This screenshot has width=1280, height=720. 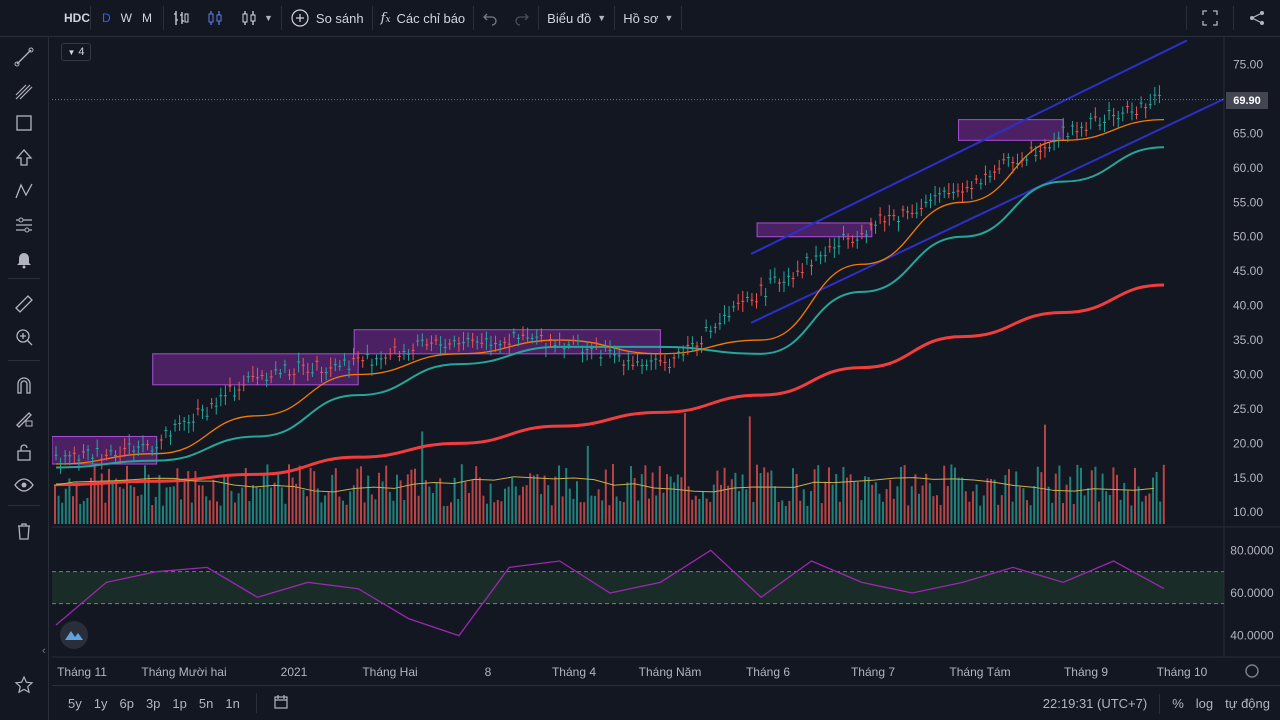 What do you see at coordinates (100, 703) in the screenshot?
I see `range-1y: 1y` at bounding box center [100, 703].